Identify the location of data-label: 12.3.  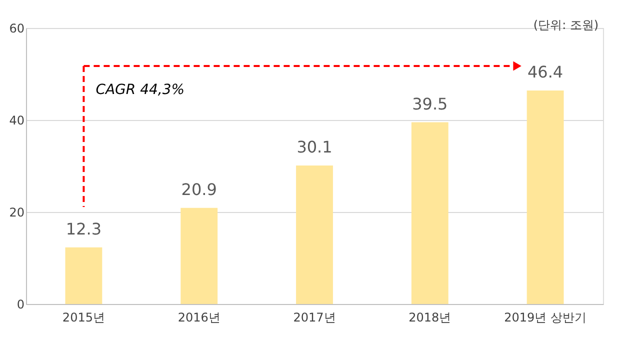
(84, 228).